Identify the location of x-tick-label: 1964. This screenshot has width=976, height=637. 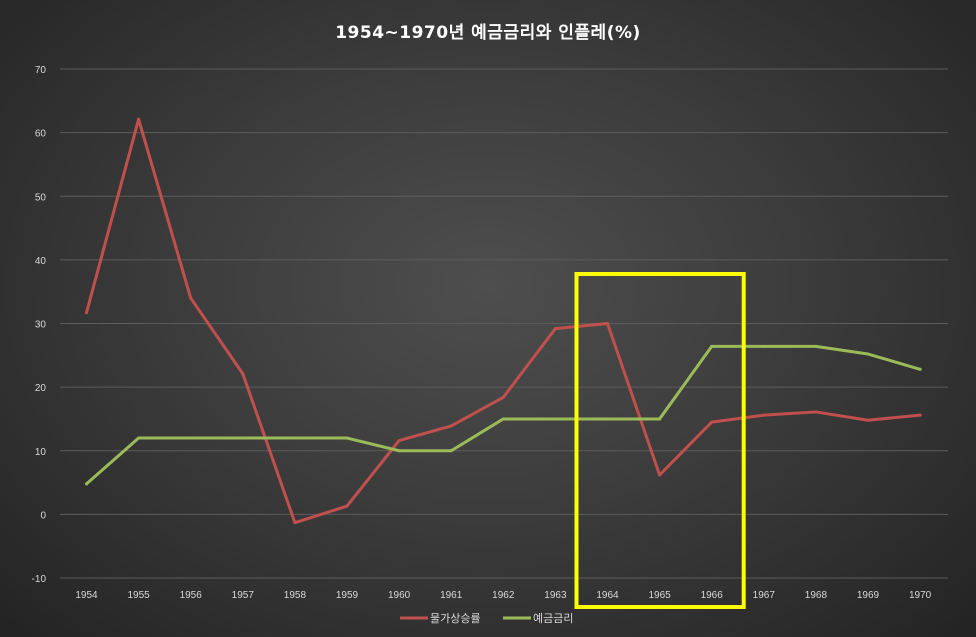
(607, 595).